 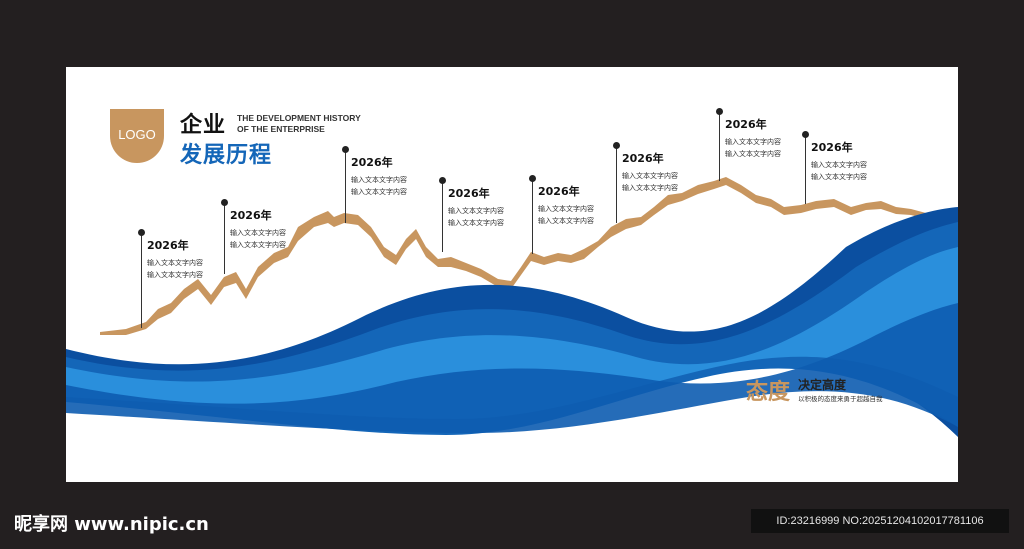 What do you see at coordinates (203, 125) in the screenshot?
I see `title-line1: 企业` at bounding box center [203, 125].